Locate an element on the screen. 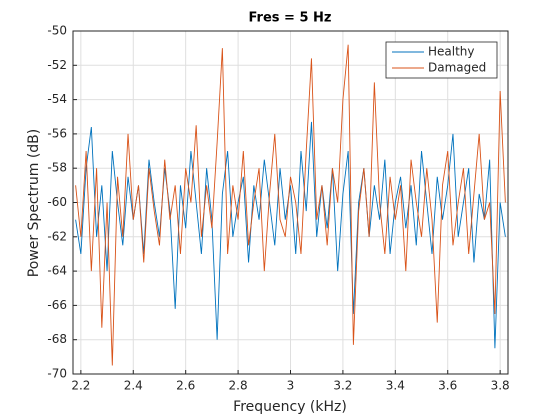 Image resolution: width=560 pixels, height=420 pixels. y-tick-label: -54 is located at coordinates (57, 99).